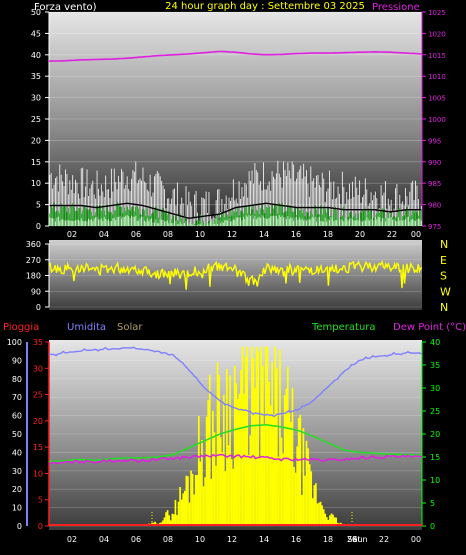 The image size is (466, 555). I want to click on tick-label-rain: 15, so click(38, 447).